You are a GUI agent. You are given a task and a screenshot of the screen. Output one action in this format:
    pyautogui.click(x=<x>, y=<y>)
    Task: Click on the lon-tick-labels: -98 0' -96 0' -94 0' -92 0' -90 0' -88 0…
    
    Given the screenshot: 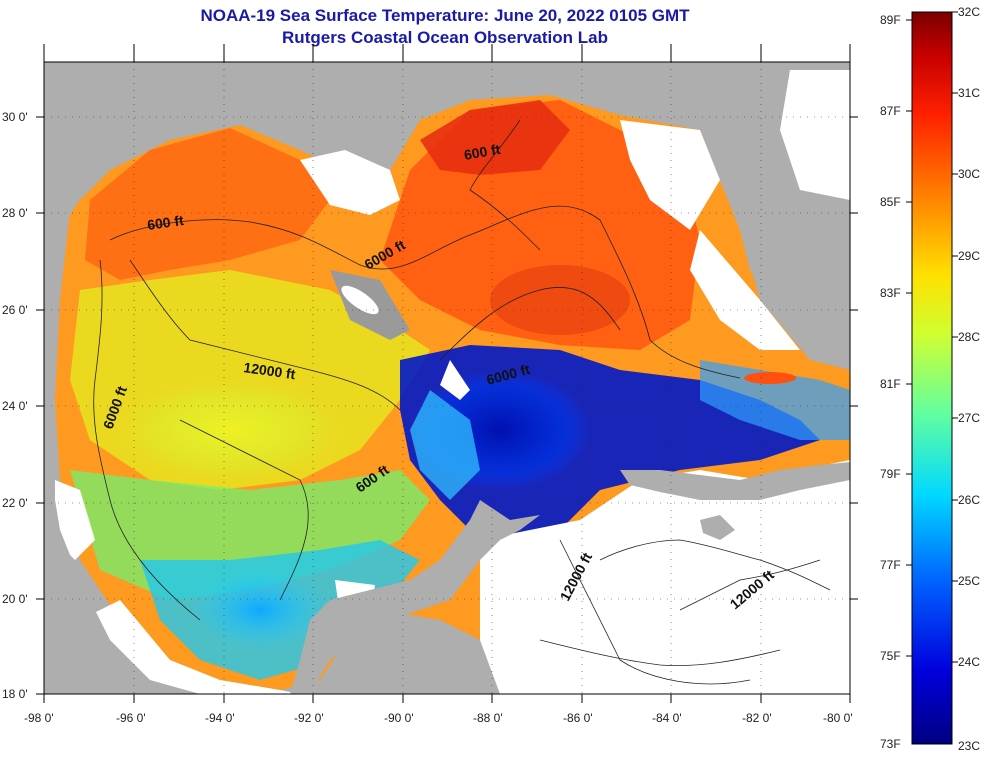 What is the action you would take?
    pyautogui.click(x=438, y=718)
    